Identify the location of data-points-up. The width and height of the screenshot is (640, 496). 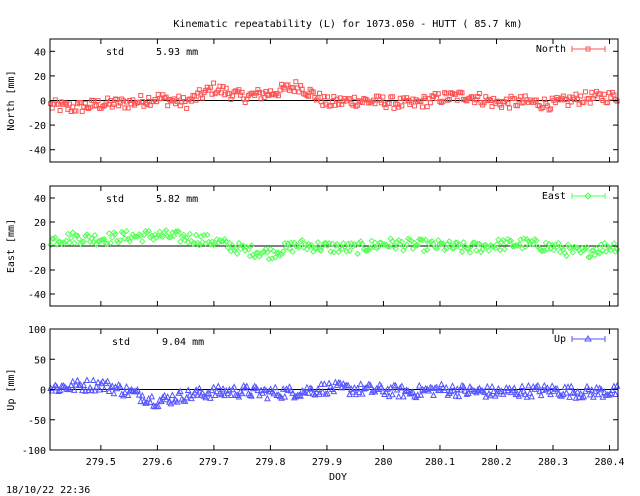
(334, 393).